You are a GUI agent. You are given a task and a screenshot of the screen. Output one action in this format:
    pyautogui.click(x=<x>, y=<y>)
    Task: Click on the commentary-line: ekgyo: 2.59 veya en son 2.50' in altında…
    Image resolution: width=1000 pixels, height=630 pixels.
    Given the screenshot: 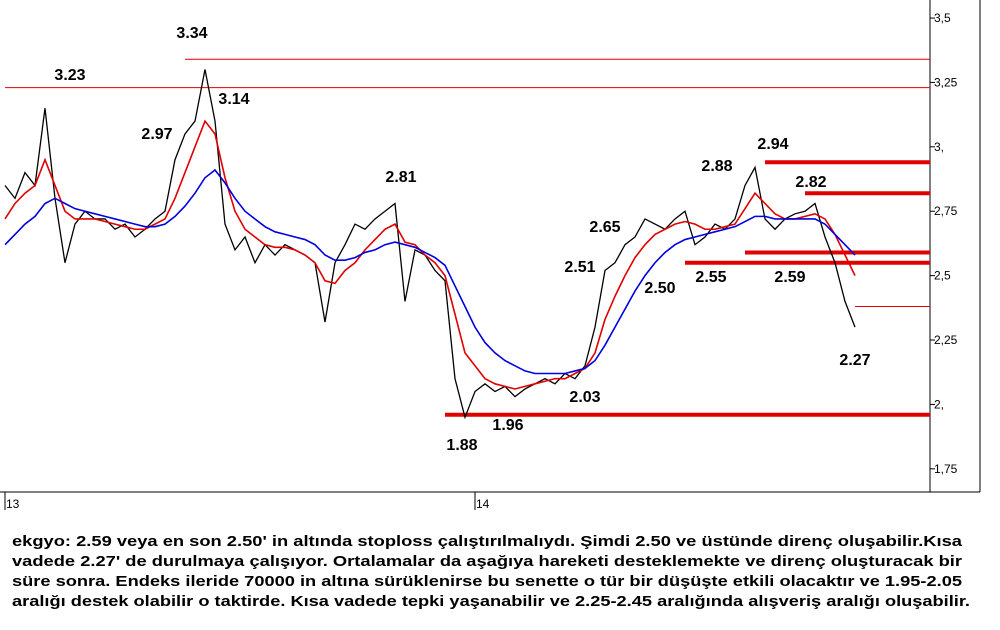 What is the action you would take?
    pyautogui.click(x=487, y=541)
    